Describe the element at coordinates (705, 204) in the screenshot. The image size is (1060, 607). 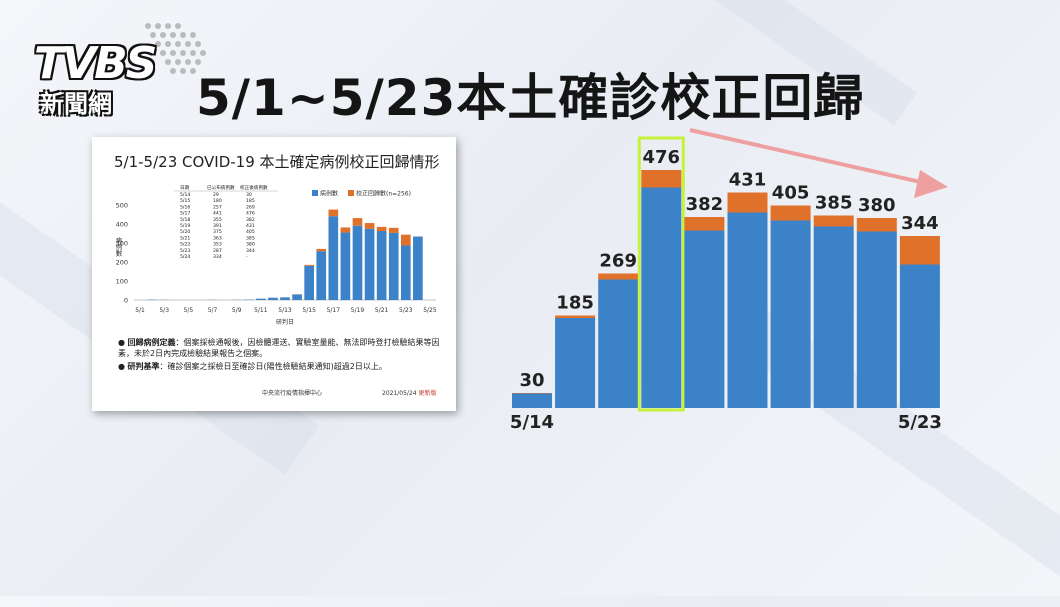
I see `bar-total-label: 382` at that location.